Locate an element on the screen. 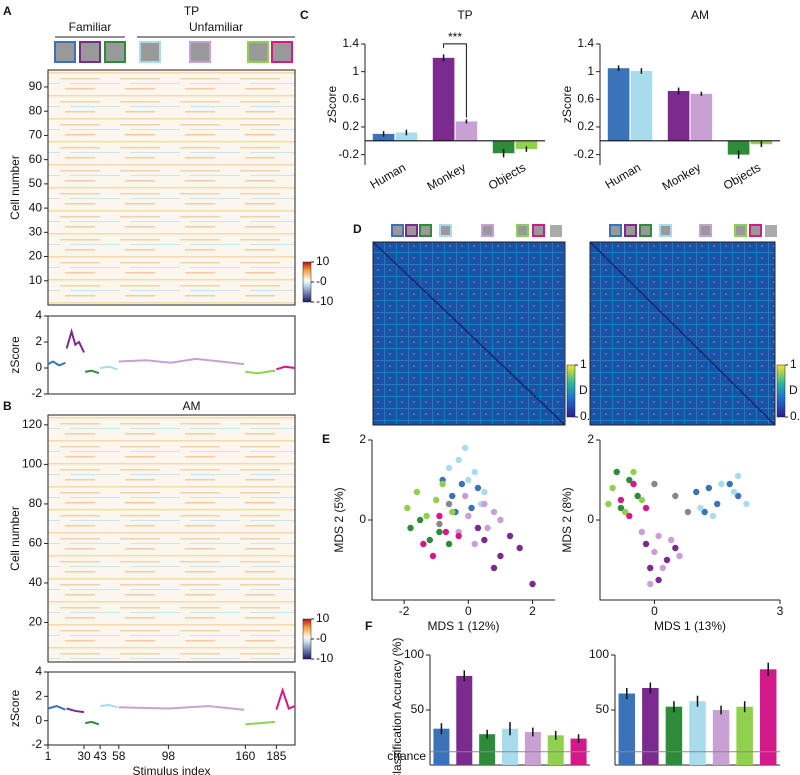 Image resolution: width=800 pixels, height=775 pixels. group-label: Unfamiliar is located at coordinates (216, 27).